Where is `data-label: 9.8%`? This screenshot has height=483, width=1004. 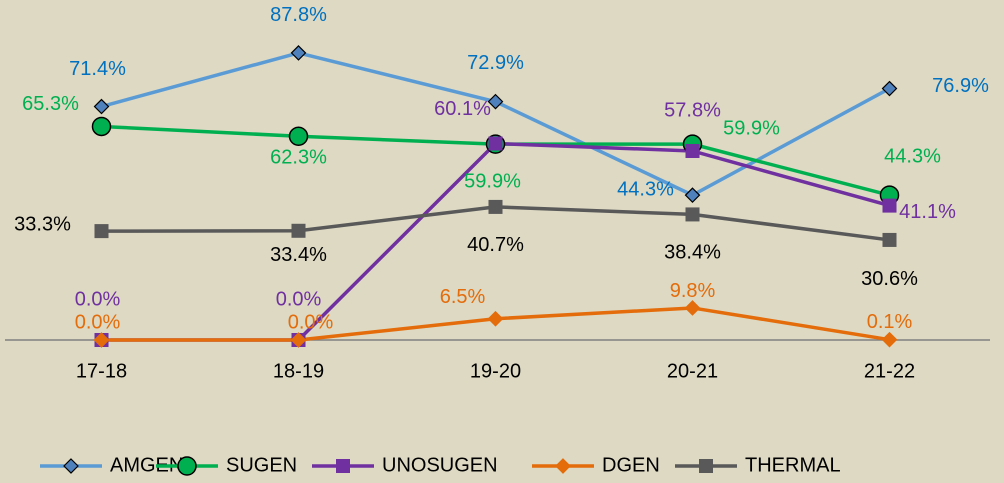
data-label: 9.8% is located at coordinates (693, 291).